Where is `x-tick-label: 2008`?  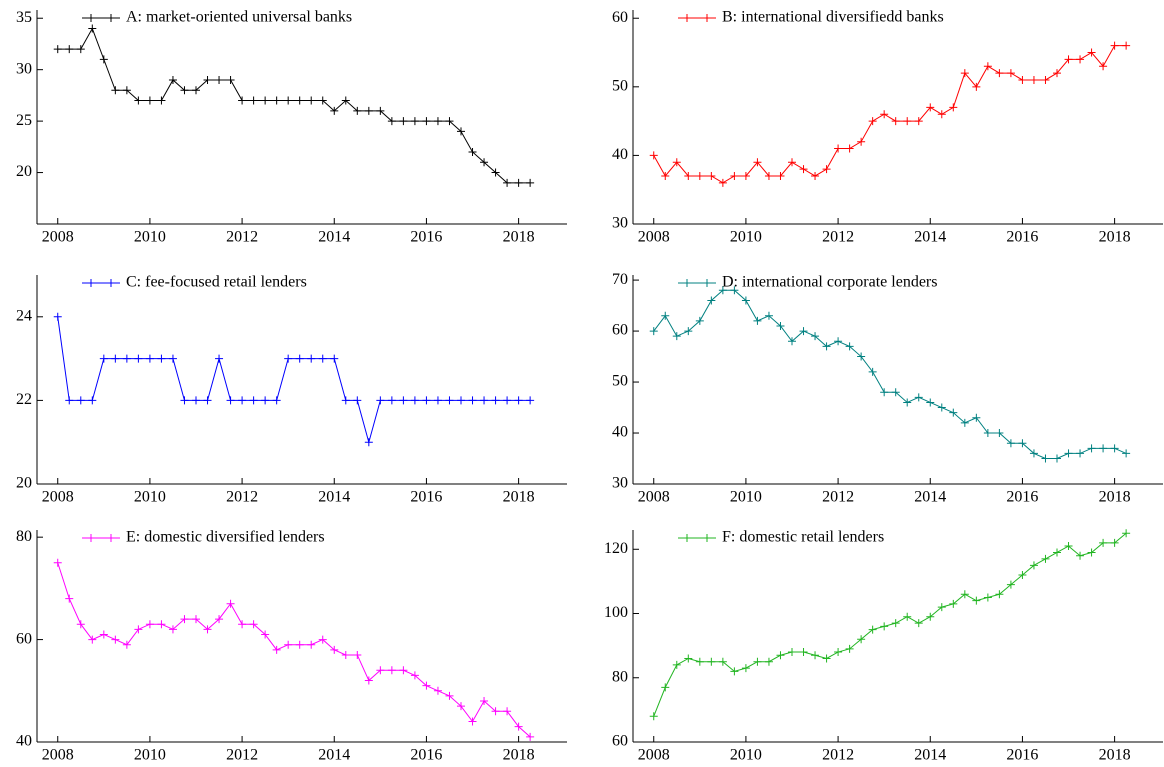
x-tick-label: 2008 is located at coordinates (654, 237).